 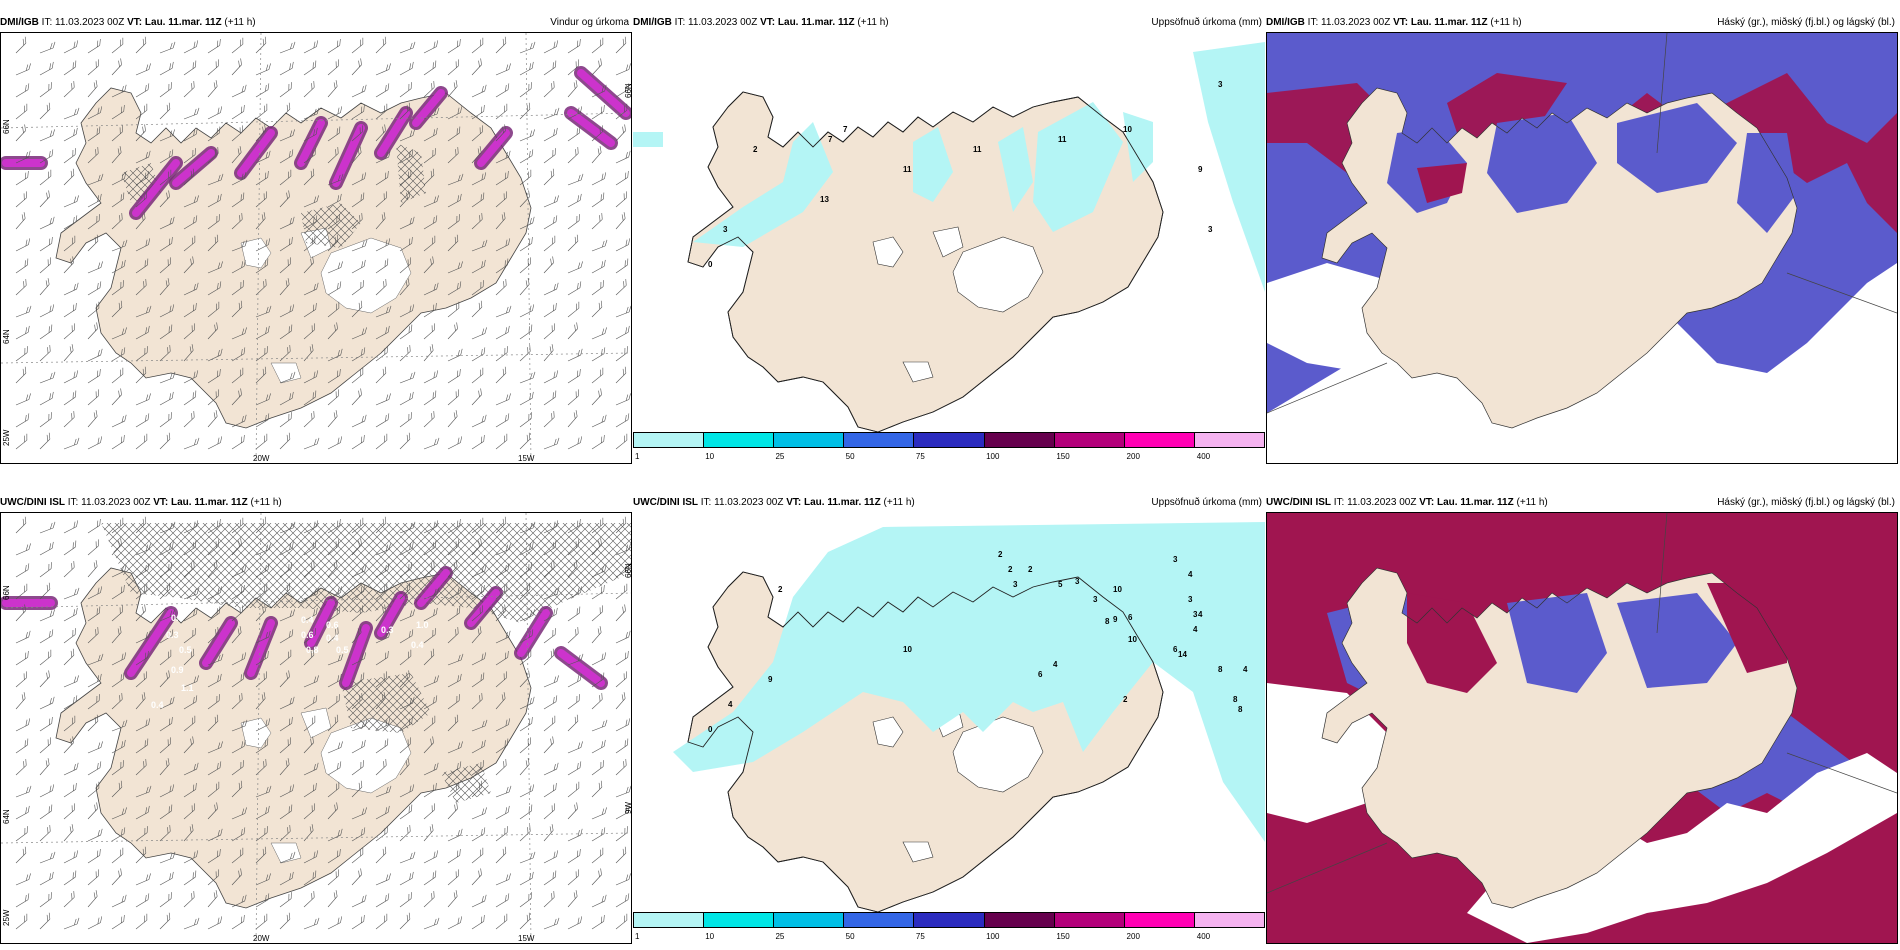 I want to click on precip-value: 0, so click(x=710, y=264).